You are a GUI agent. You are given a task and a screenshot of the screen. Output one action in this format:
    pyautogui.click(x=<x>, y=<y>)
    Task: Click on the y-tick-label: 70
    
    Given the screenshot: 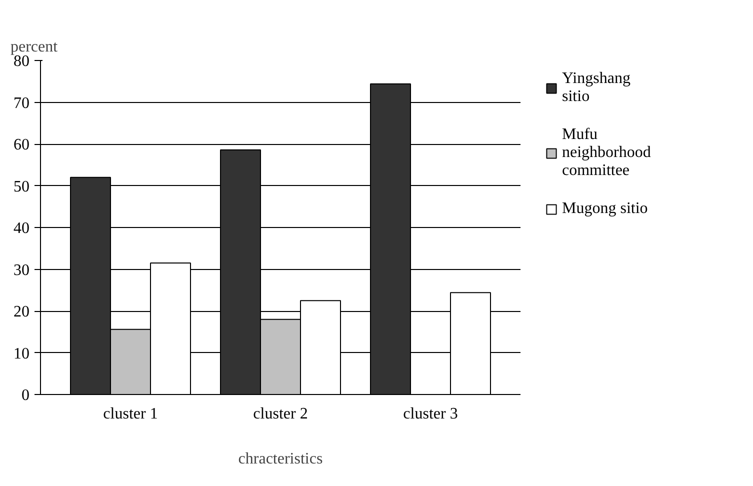 What is the action you would take?
    pyautogui.click(x=22, y=103)
    